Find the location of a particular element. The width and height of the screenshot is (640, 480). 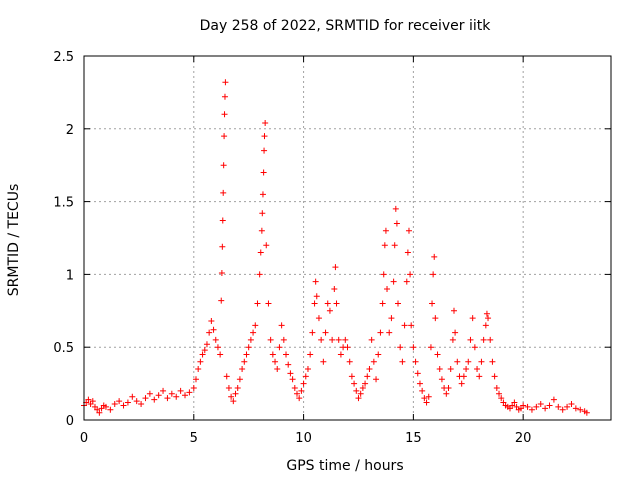

y-tick-label: 2.5 is located at coordinates (63, 57).